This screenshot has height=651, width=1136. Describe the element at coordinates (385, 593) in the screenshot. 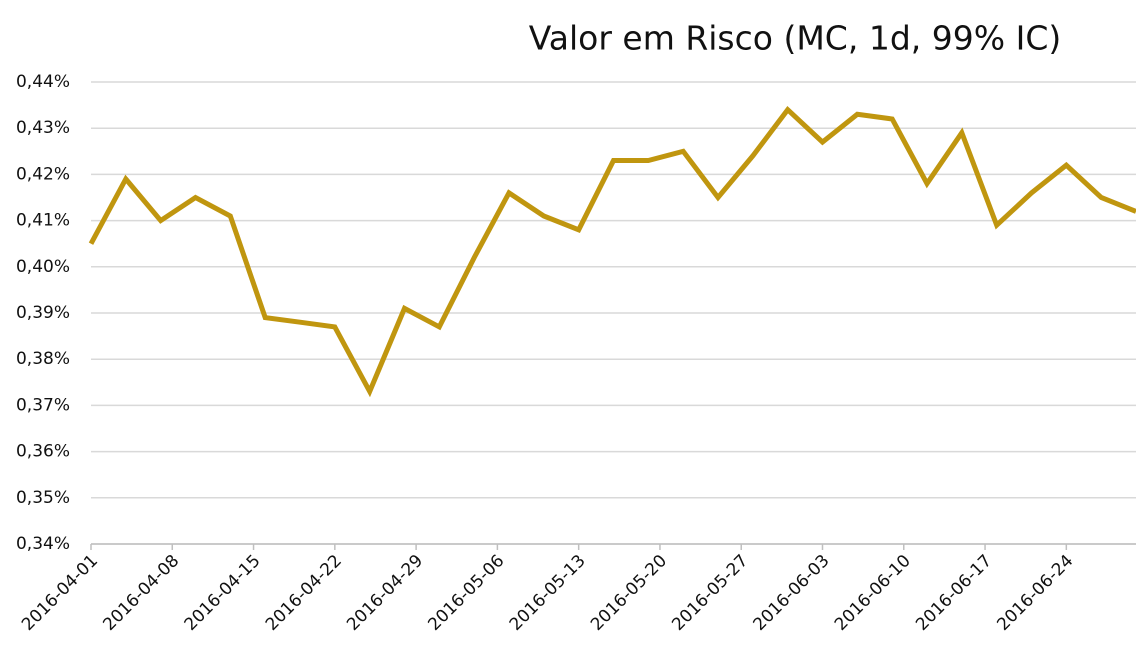

I see `x-tick-label: 2016-04-29` at that location.